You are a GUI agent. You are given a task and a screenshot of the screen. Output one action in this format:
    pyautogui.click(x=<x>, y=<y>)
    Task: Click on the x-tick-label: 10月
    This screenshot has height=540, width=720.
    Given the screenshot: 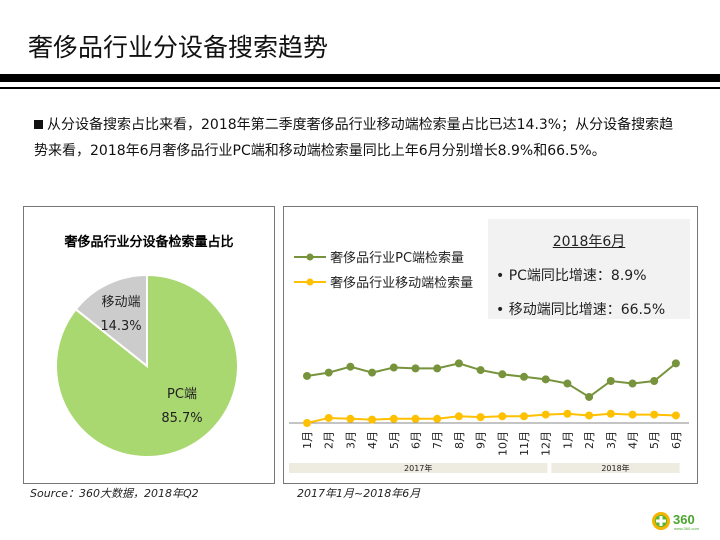 What is the action you would take?
    pyautogui.click(x=502, y=443)
    